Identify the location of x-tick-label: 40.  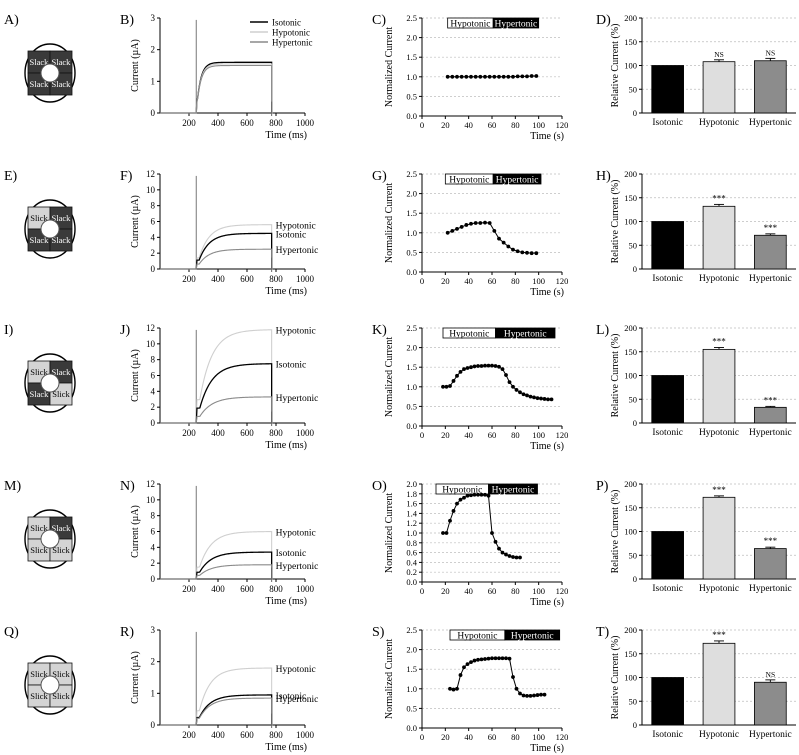
(468, 737).